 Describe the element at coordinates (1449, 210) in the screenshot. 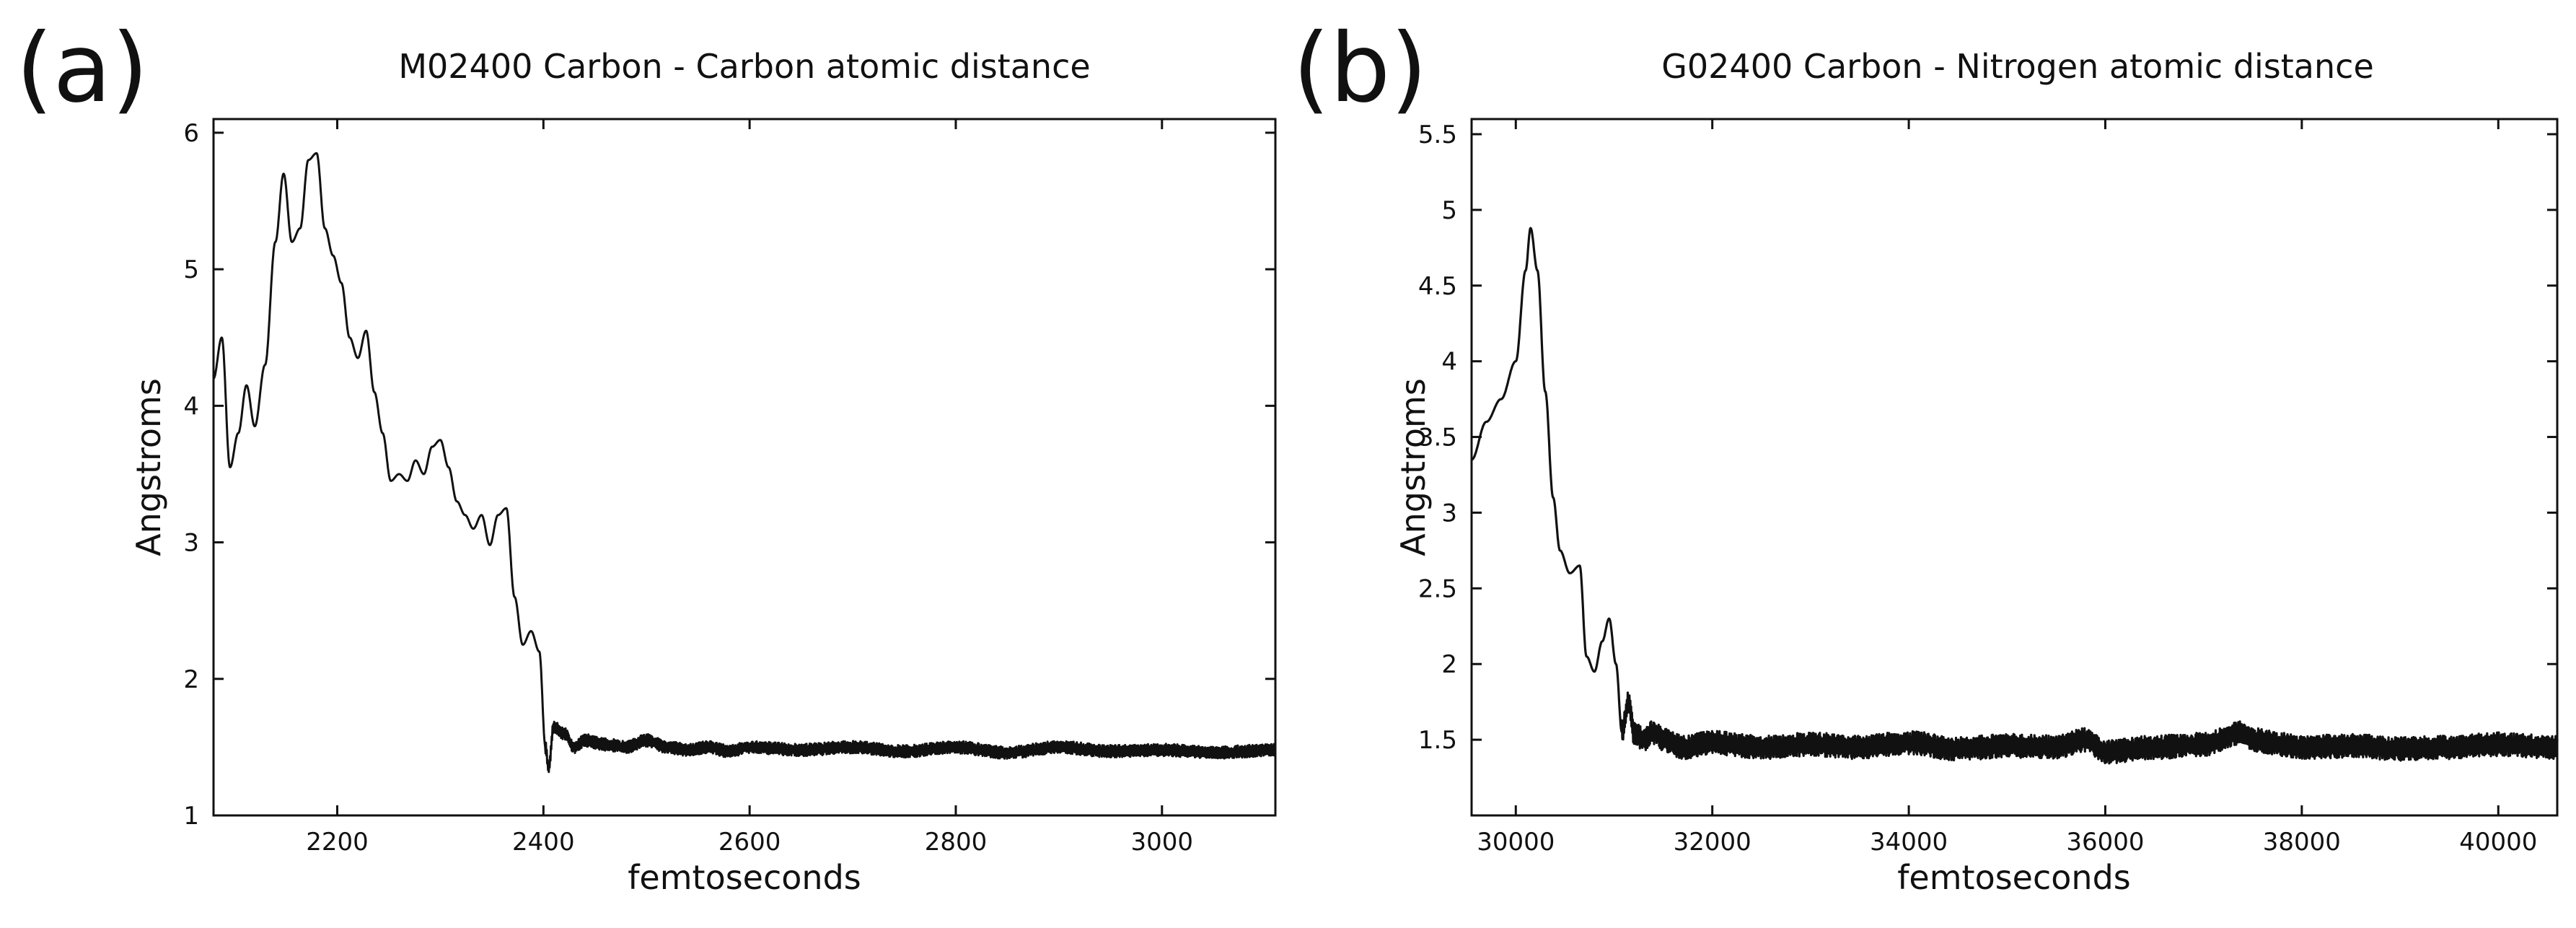

I see `y-tick-label-7: 5` at that location.